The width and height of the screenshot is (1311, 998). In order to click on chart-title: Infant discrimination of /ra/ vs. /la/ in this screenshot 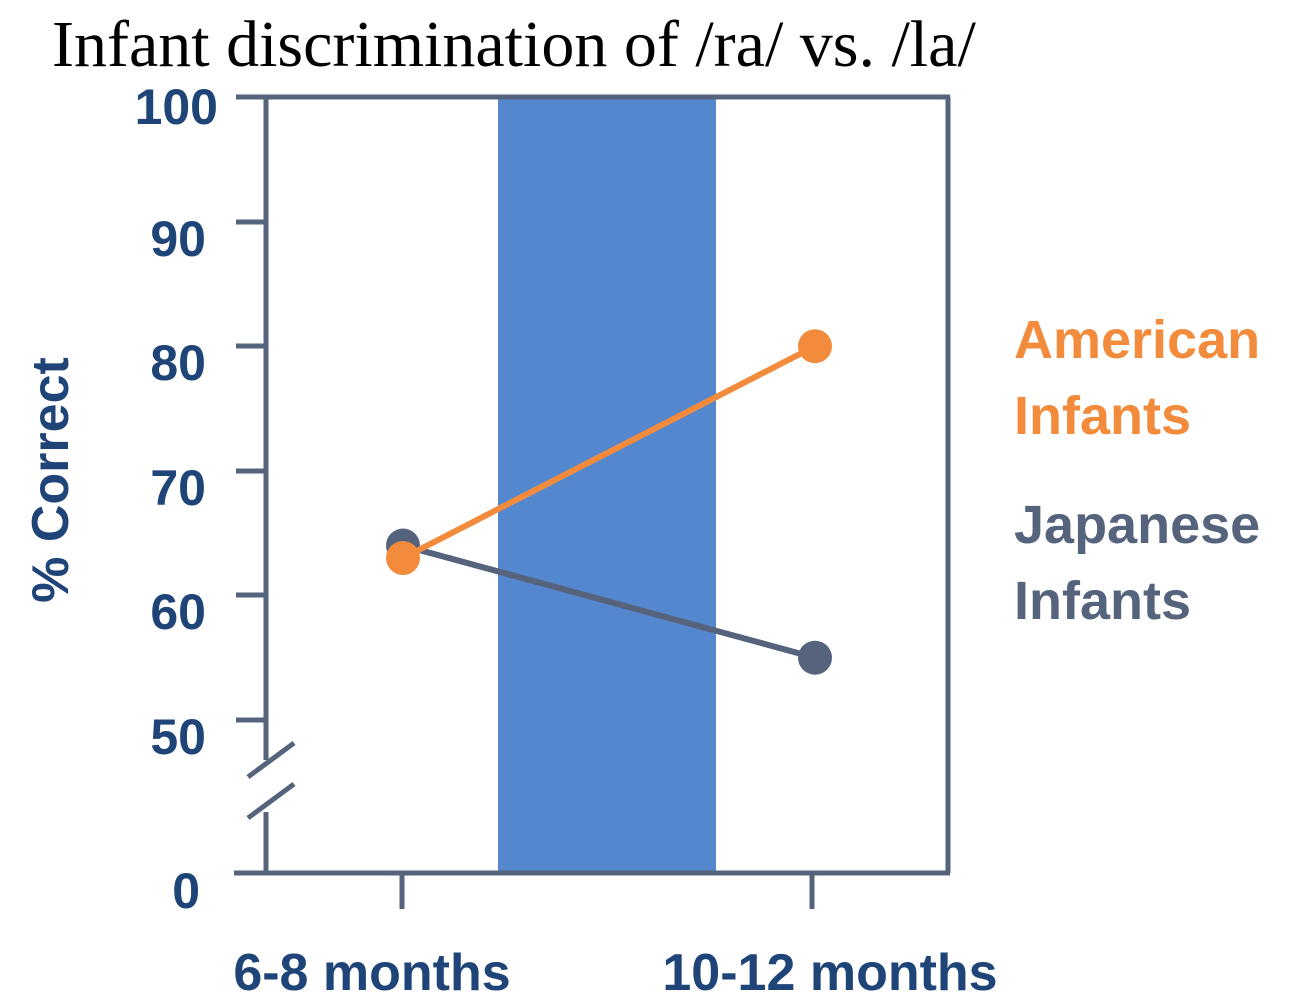, I will do `click(514, 44)`.